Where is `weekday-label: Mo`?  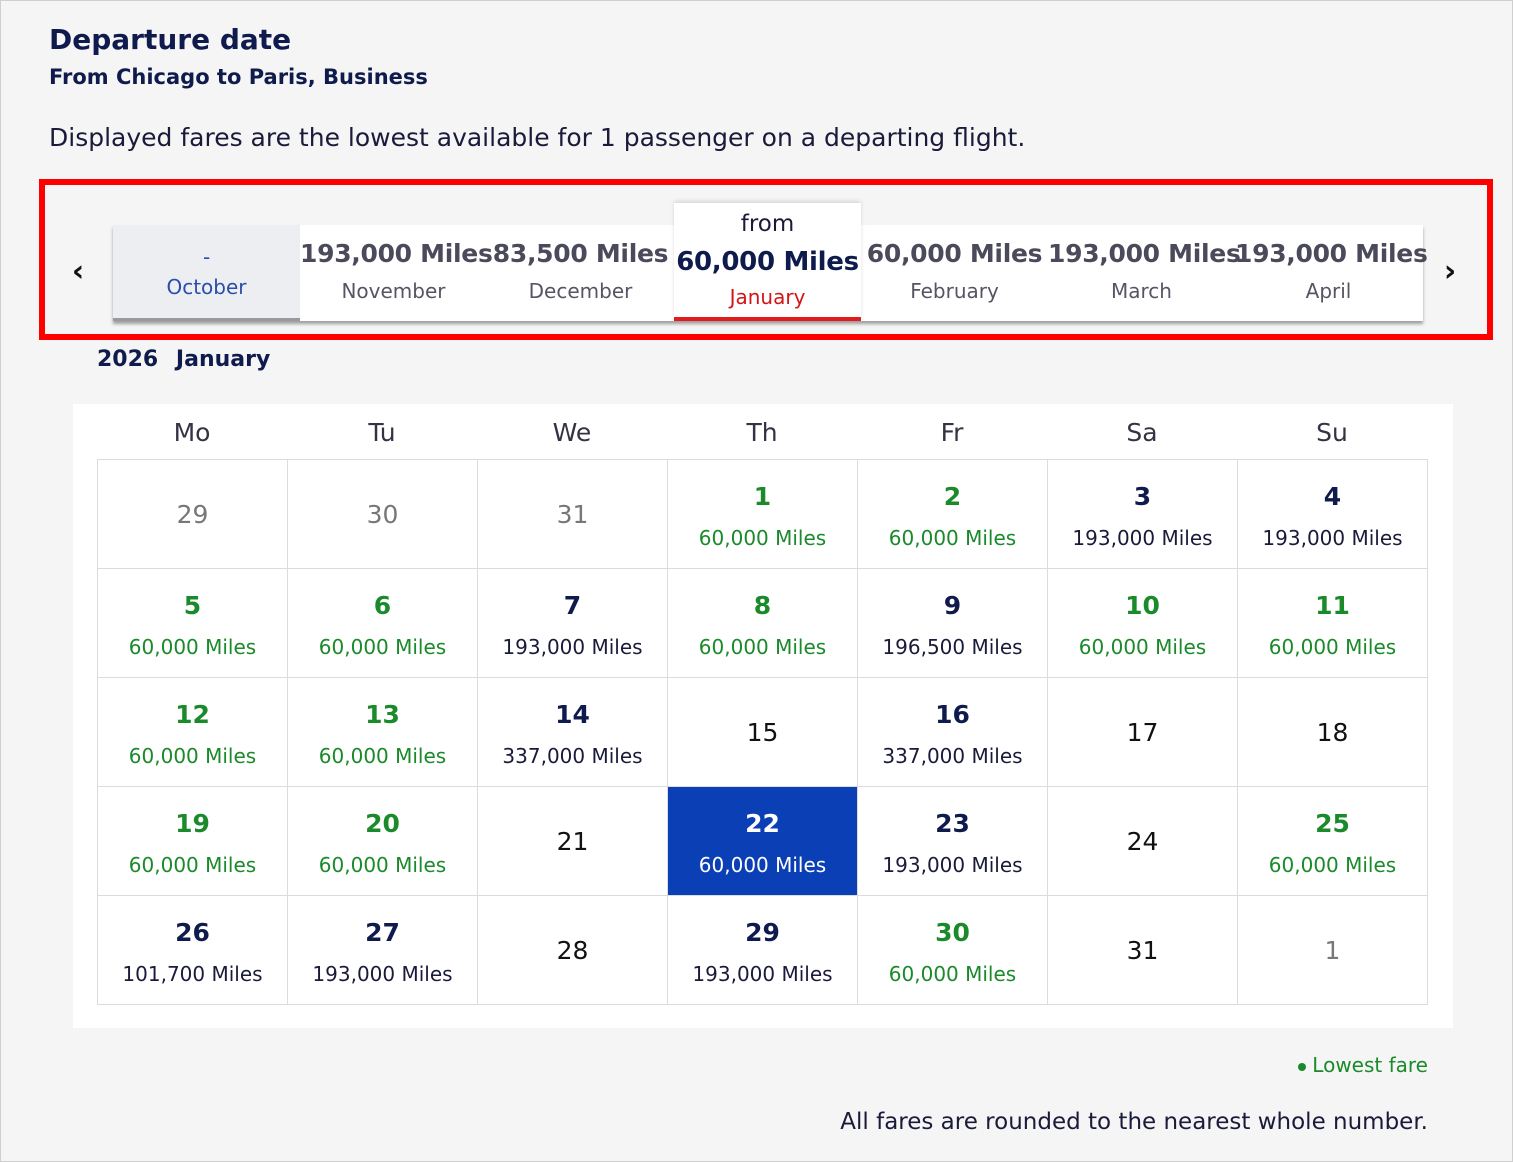 weekday-label: Mo is located at coordinates (192, 432).